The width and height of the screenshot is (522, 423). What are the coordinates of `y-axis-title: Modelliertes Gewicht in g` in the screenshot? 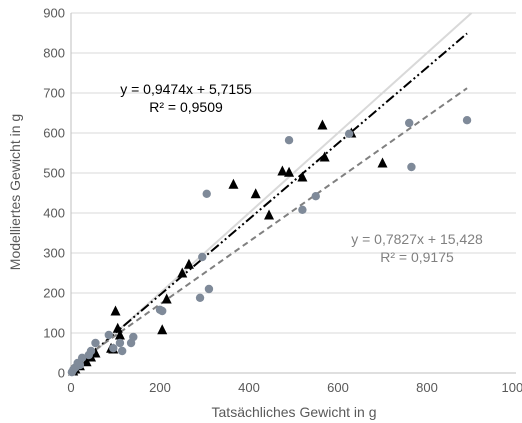 It's located at (15, 192).